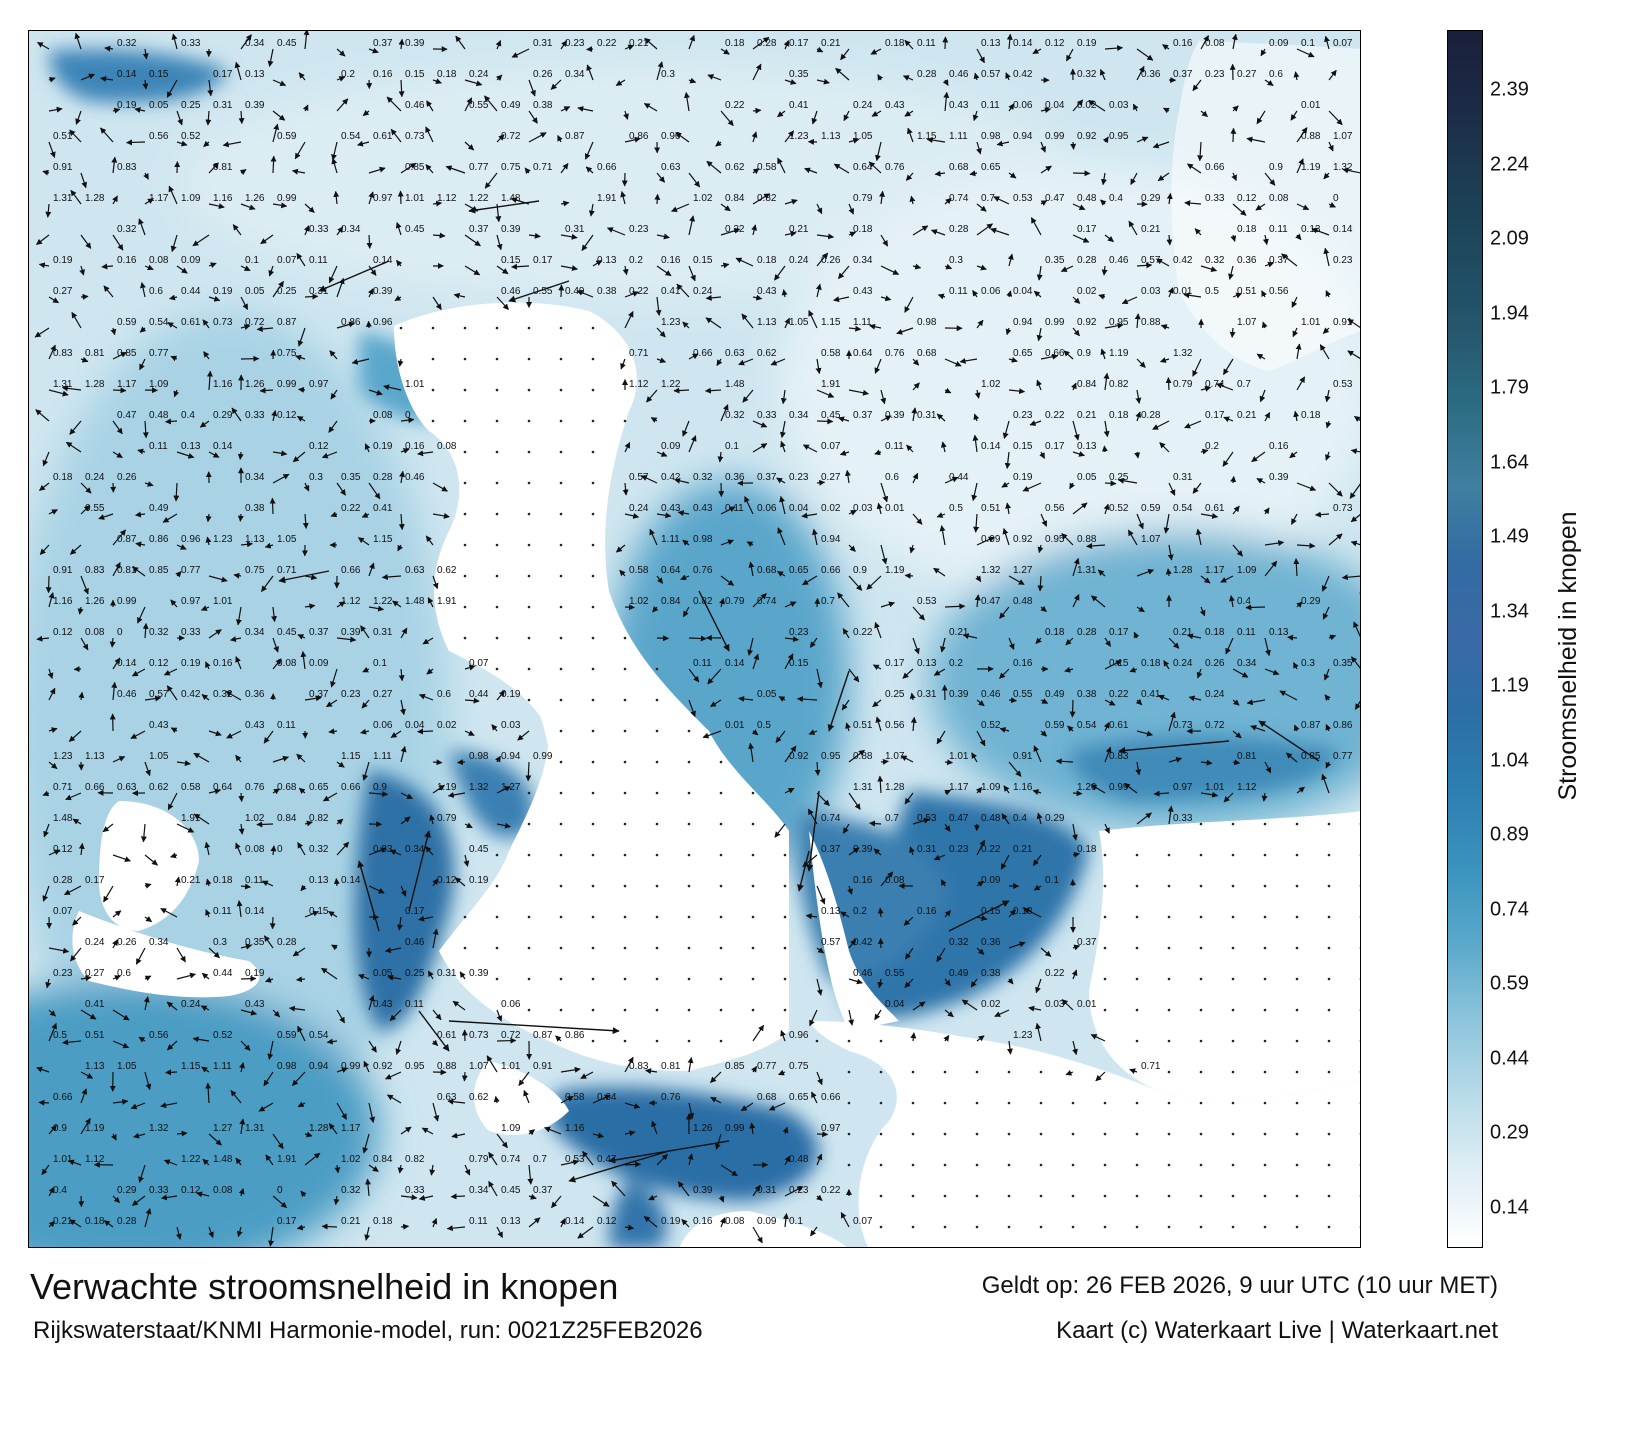 The width and height of the screenshot is (1650, 1450). Describe the element at coordinates (639, 43) in the screenshot. I see `current-value-label: 0.21` at that location.